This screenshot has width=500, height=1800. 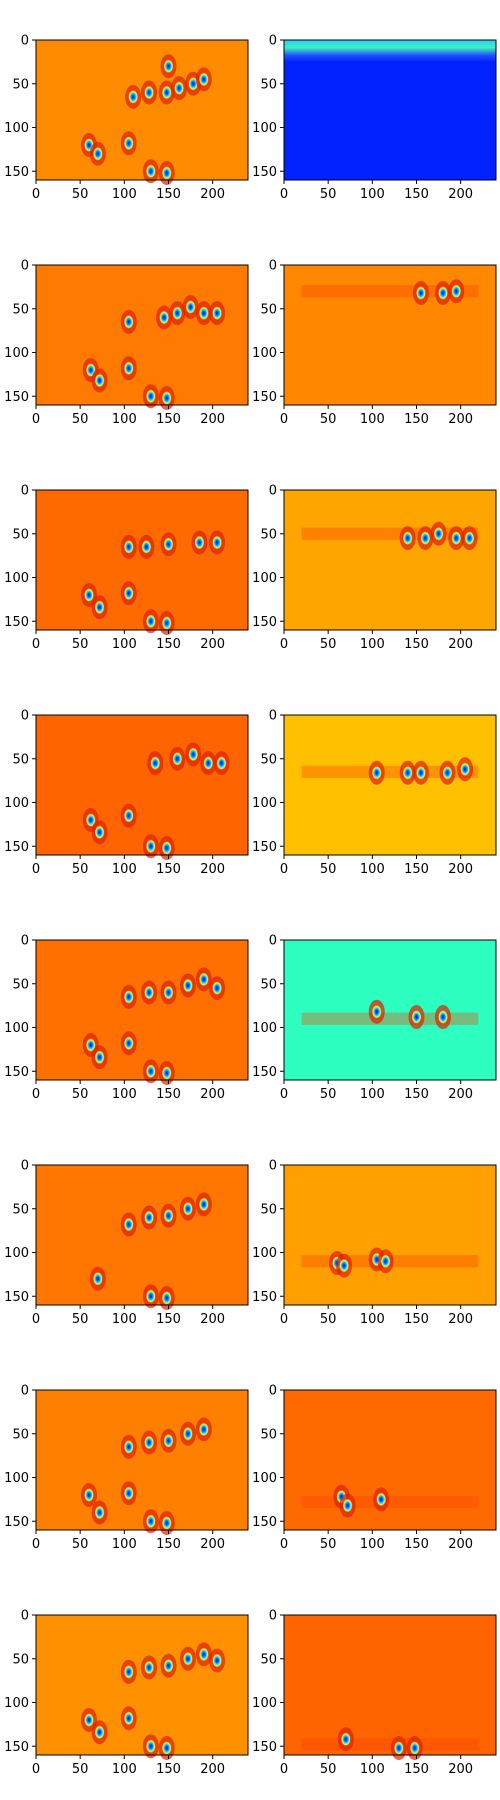 I want to click on heatmap-panel-r4c1: 0 50 100 150 200 0 50 100 150, so click(x=126, y=793).